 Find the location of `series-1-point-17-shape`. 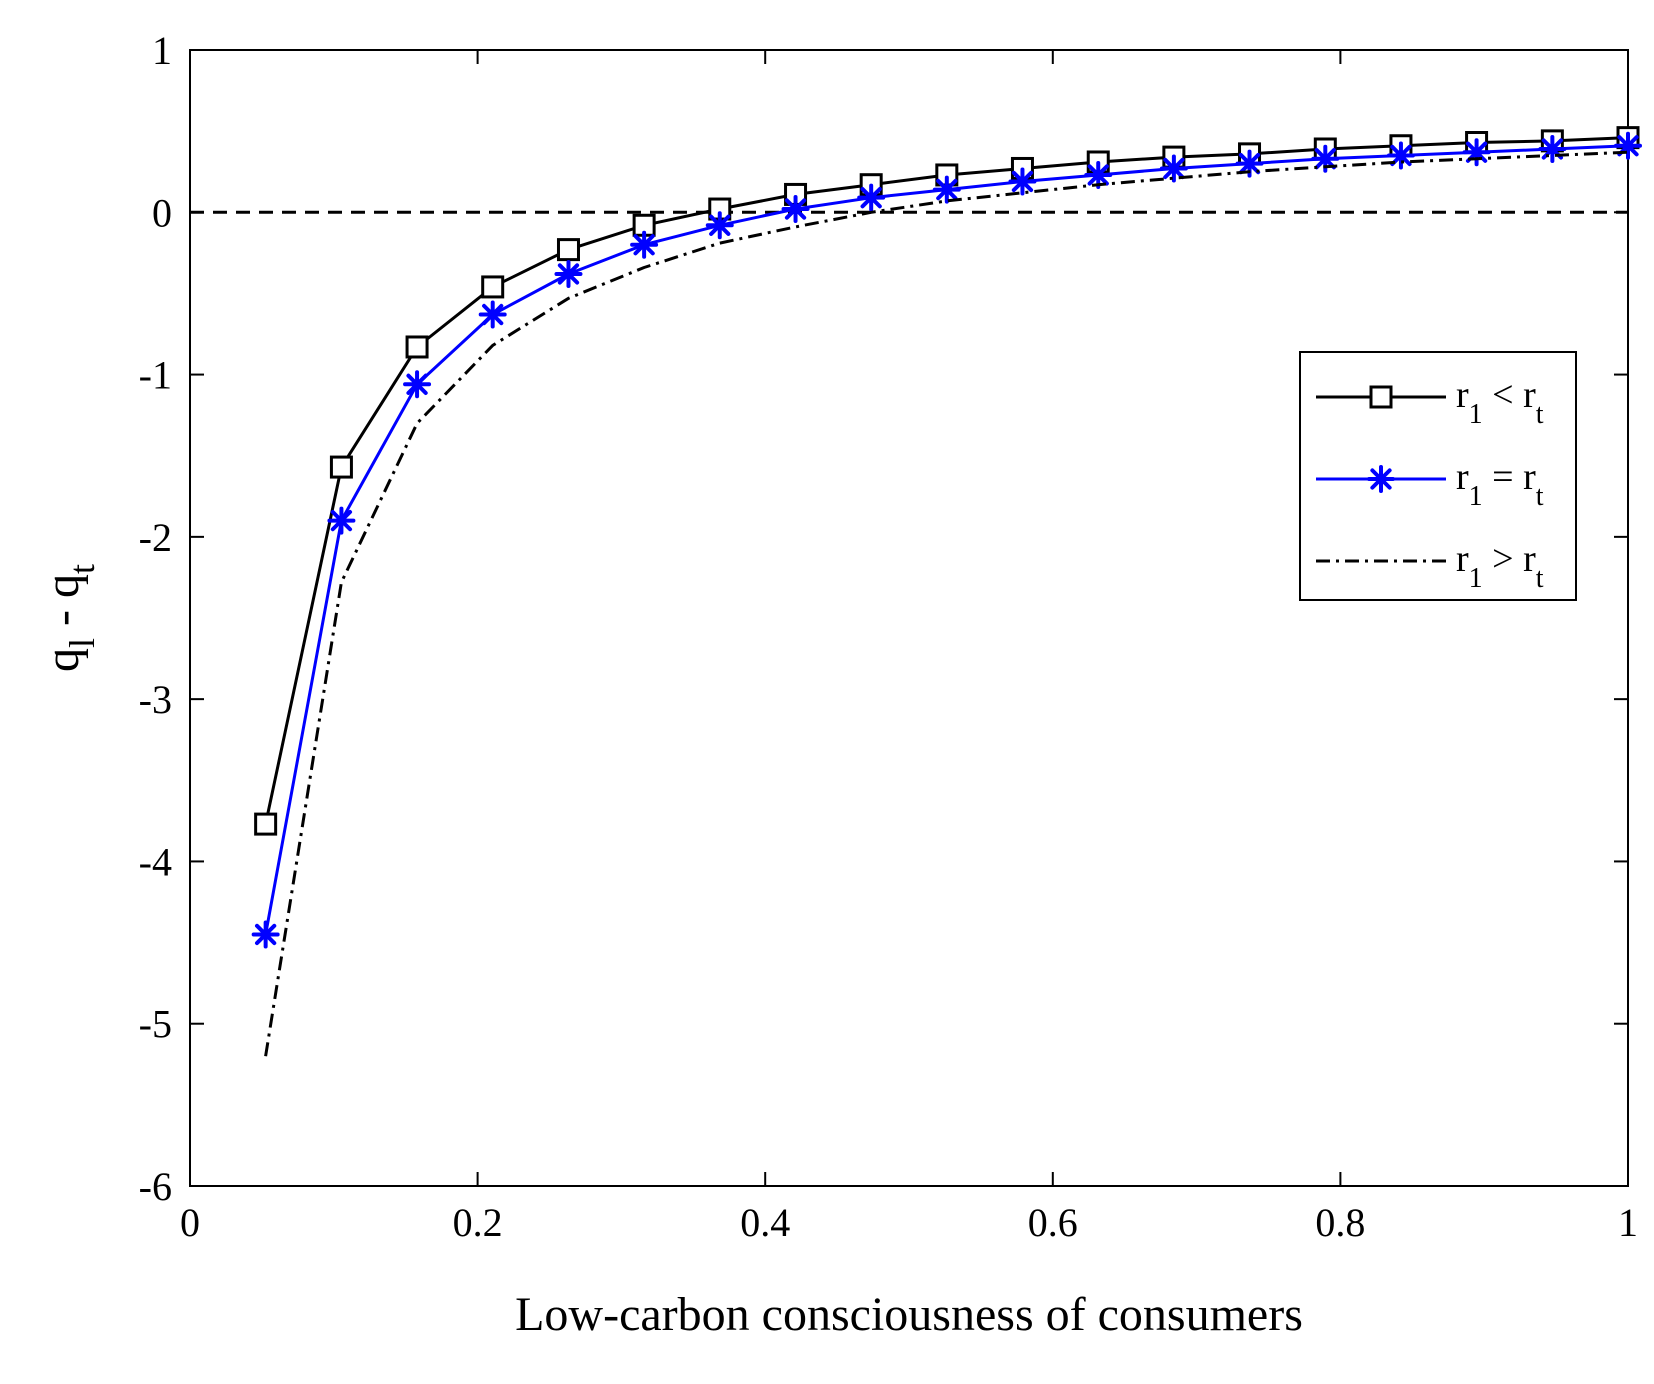

series-1-point-17-shape is located at coordinates (1552, 148).